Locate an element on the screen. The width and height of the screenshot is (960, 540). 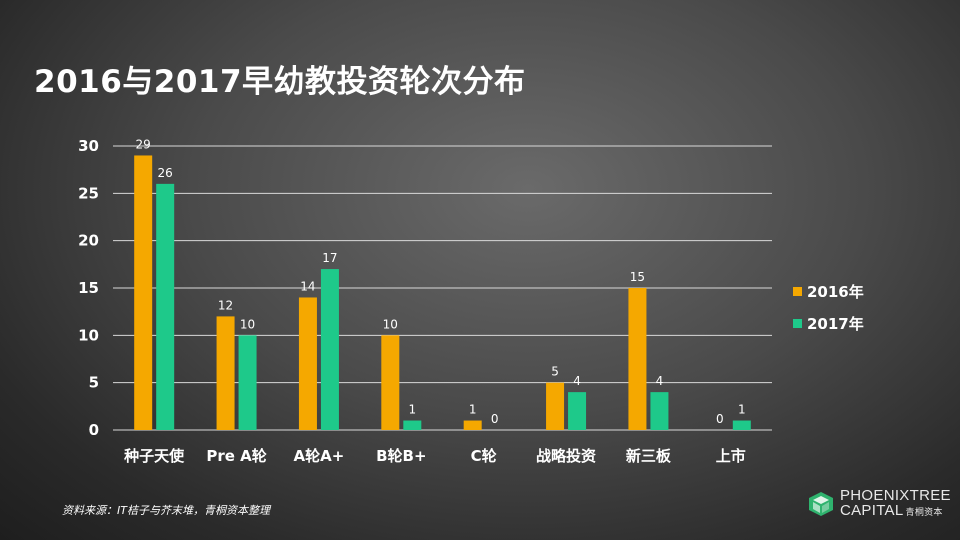
x-tick-label: 种子天使 is located at coordinates (154, 456).